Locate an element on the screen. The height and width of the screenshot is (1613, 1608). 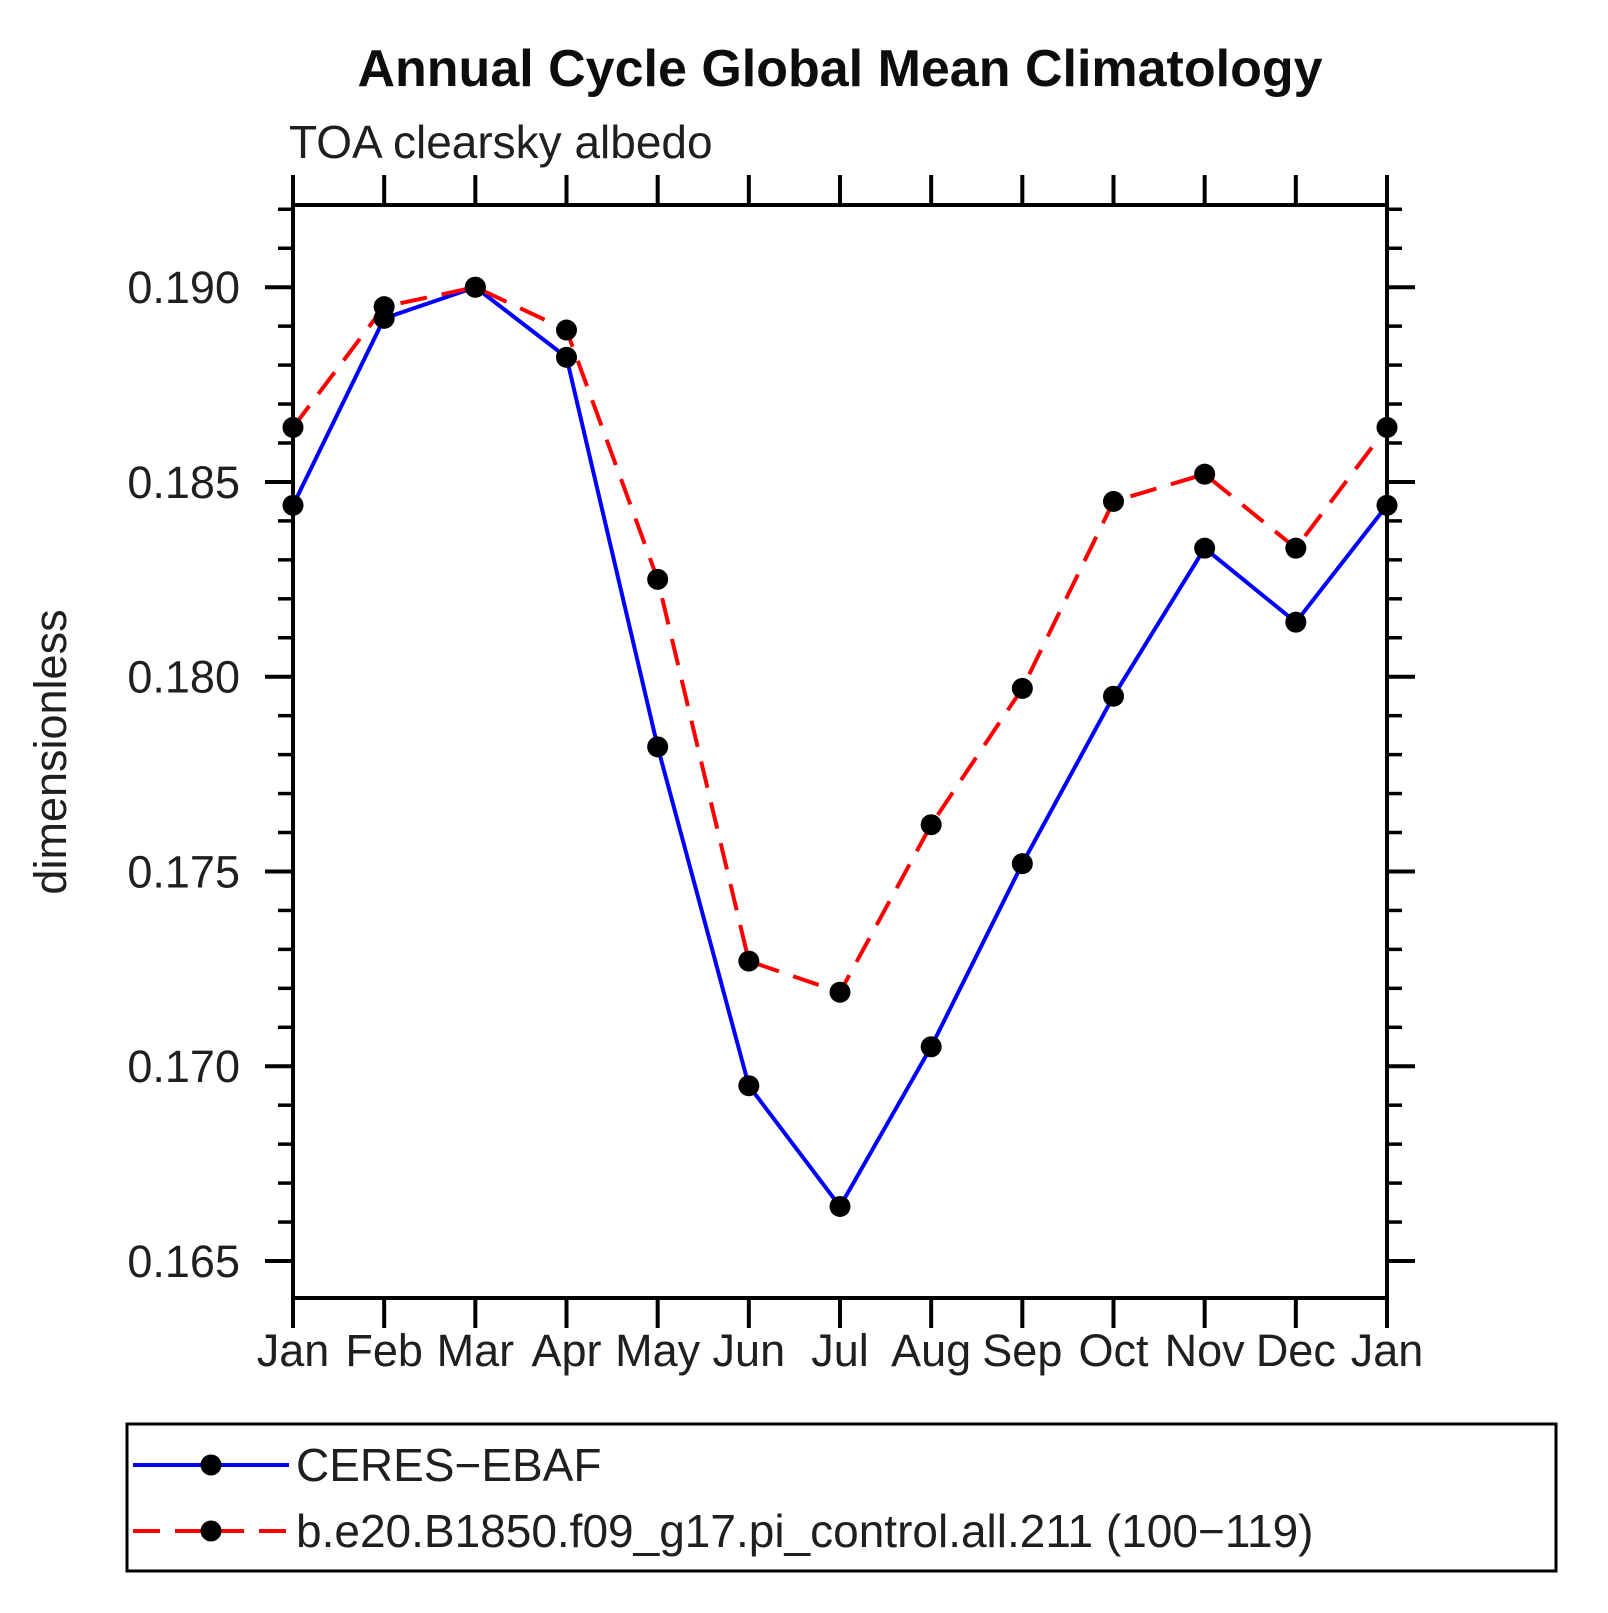
x-tick-label: Jul is located at coordinates (840, 1350).